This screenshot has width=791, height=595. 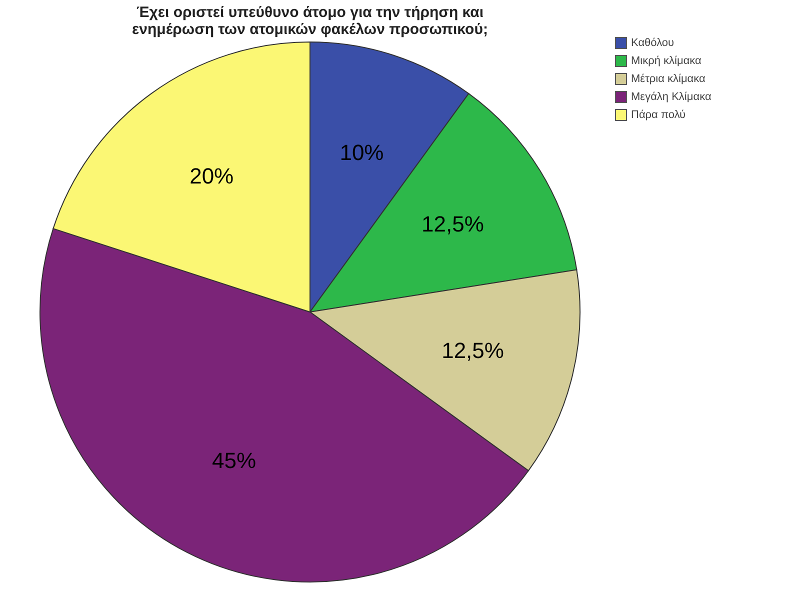 What do you see at coordinates (668, 79) in the screenshot?
I see `legend-label: Μέτρια κλίμακα` at bounding box center [668, 79].